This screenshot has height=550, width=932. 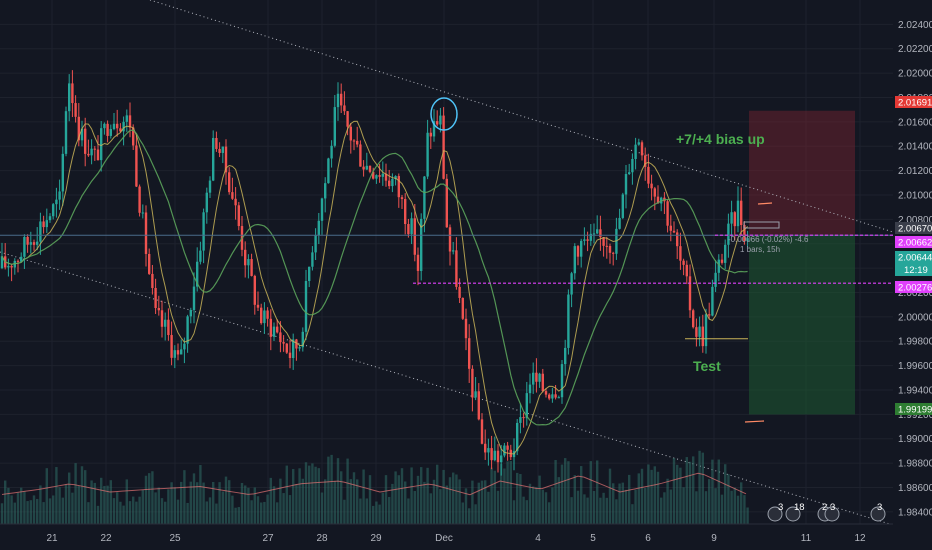 I want to click on svg-text: 3, so click(x=780, y=507).